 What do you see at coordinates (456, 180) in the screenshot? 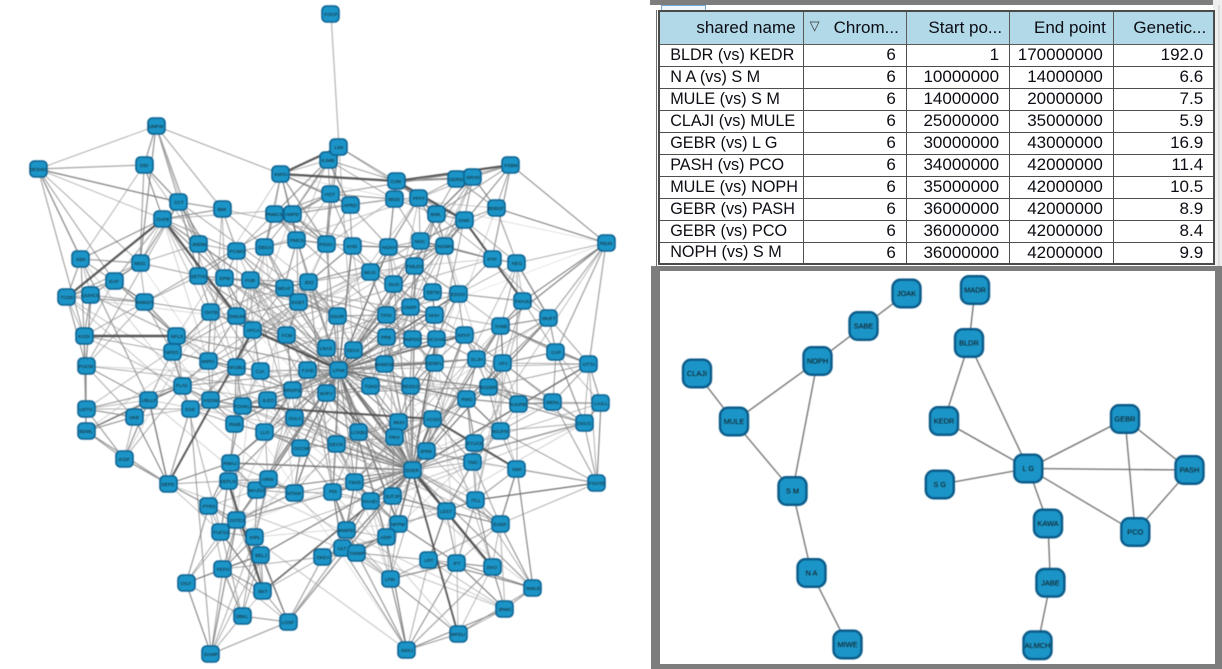
I see `svg-text: GDRD` at bounding box center [456, 180].